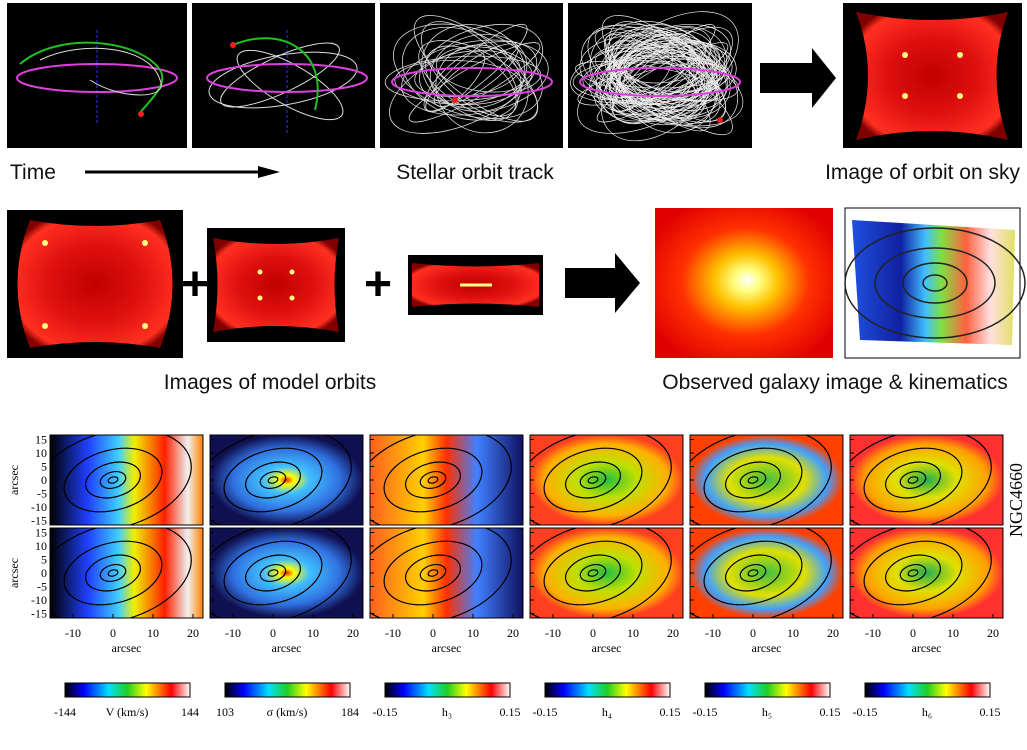 This screenshot has width=1027, height=750. Describe the element at coordinates (225, 712) in the screenshot. I see `colorbar-min: 103` at that location.